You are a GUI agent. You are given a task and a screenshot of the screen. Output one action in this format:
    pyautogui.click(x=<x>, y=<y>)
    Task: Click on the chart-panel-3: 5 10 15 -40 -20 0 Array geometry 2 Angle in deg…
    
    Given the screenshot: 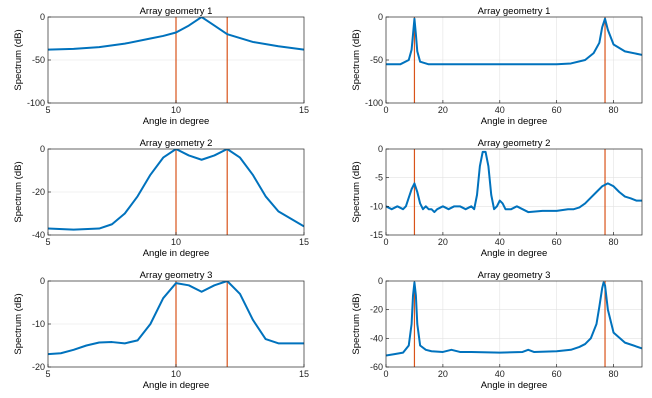 What is the action you would take?
    pyautogui.click(x=161, y=198)
    